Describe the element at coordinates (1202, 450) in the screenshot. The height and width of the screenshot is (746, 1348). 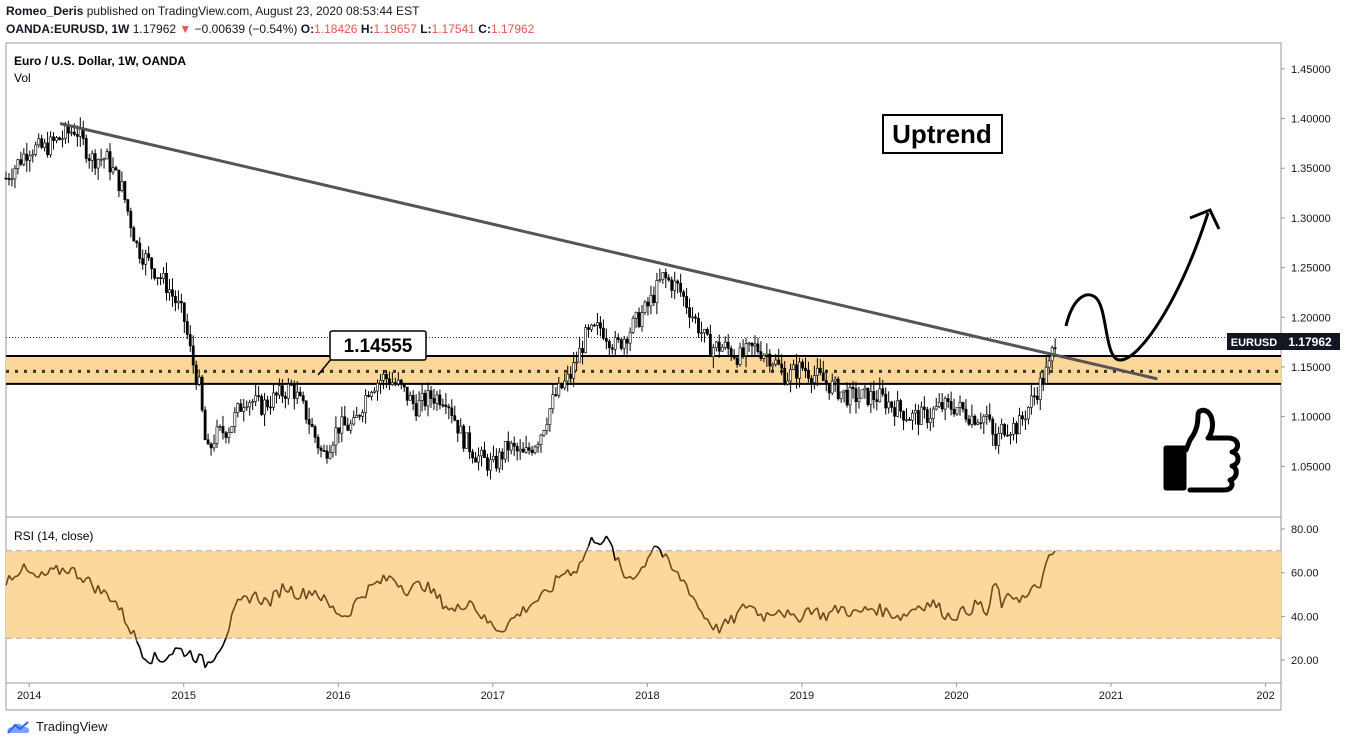
I see `thumbs-up-icon` at that location.